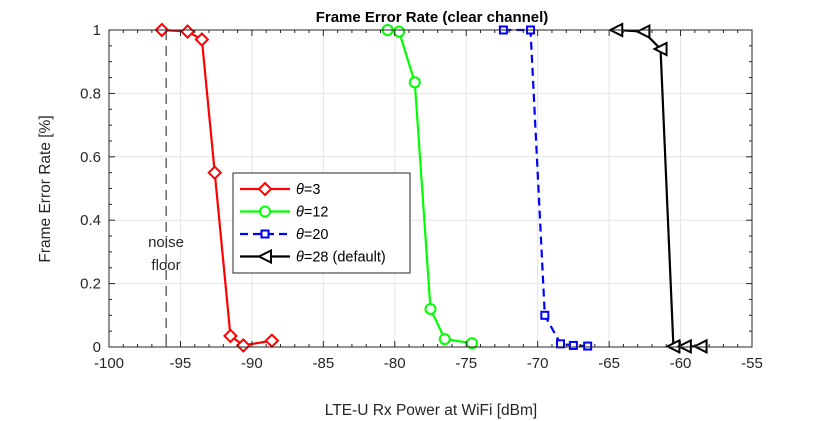  Describe the element at coordinates (97, 347) in the screenshot. I see `y-tick-label: 0` at that location.